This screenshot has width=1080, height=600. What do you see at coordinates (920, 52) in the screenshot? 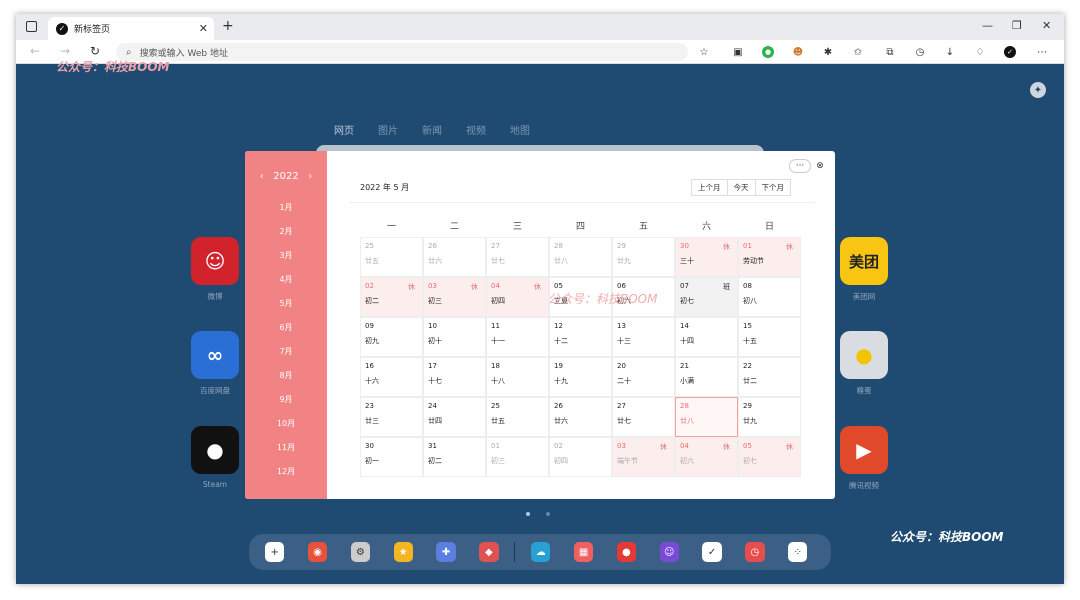
I see `history-icon: ◷` at bounding box center [920, 52].